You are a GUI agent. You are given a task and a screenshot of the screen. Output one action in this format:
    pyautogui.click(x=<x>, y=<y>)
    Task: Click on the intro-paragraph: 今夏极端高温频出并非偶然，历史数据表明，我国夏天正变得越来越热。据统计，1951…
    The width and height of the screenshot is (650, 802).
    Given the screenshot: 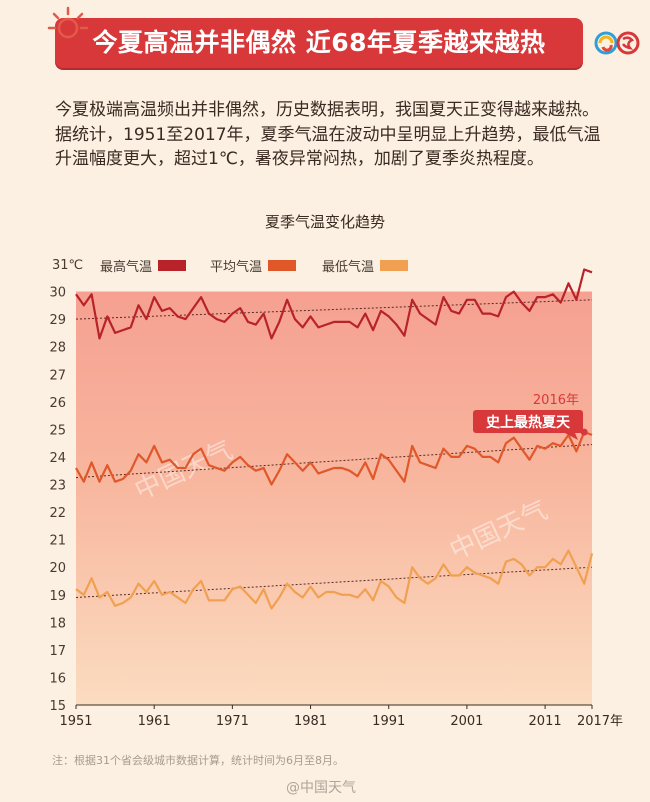 What is the action you would take?
    pyautogui.click(x=328, y=134)
    